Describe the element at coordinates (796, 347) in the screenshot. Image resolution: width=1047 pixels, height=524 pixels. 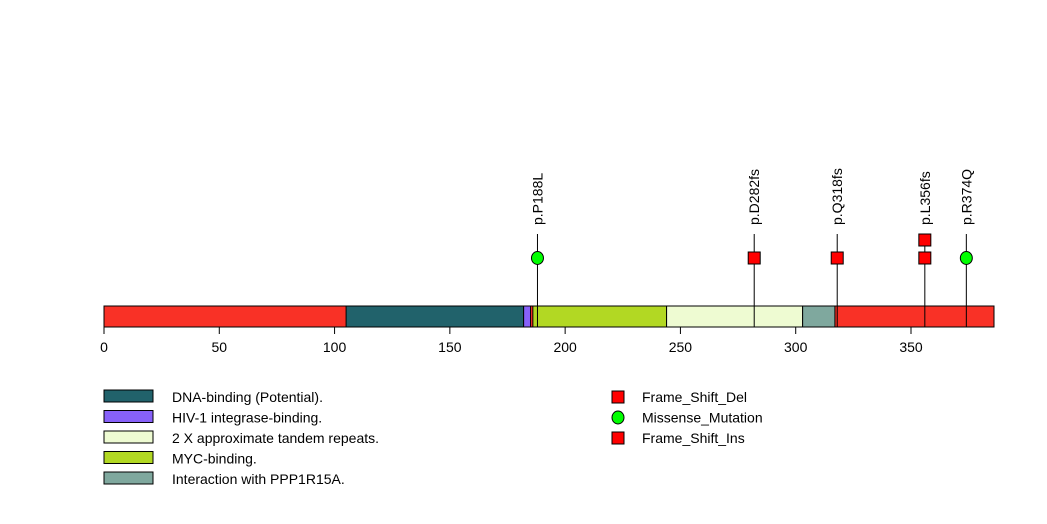
I see `x-tick-label: 300` at that location.